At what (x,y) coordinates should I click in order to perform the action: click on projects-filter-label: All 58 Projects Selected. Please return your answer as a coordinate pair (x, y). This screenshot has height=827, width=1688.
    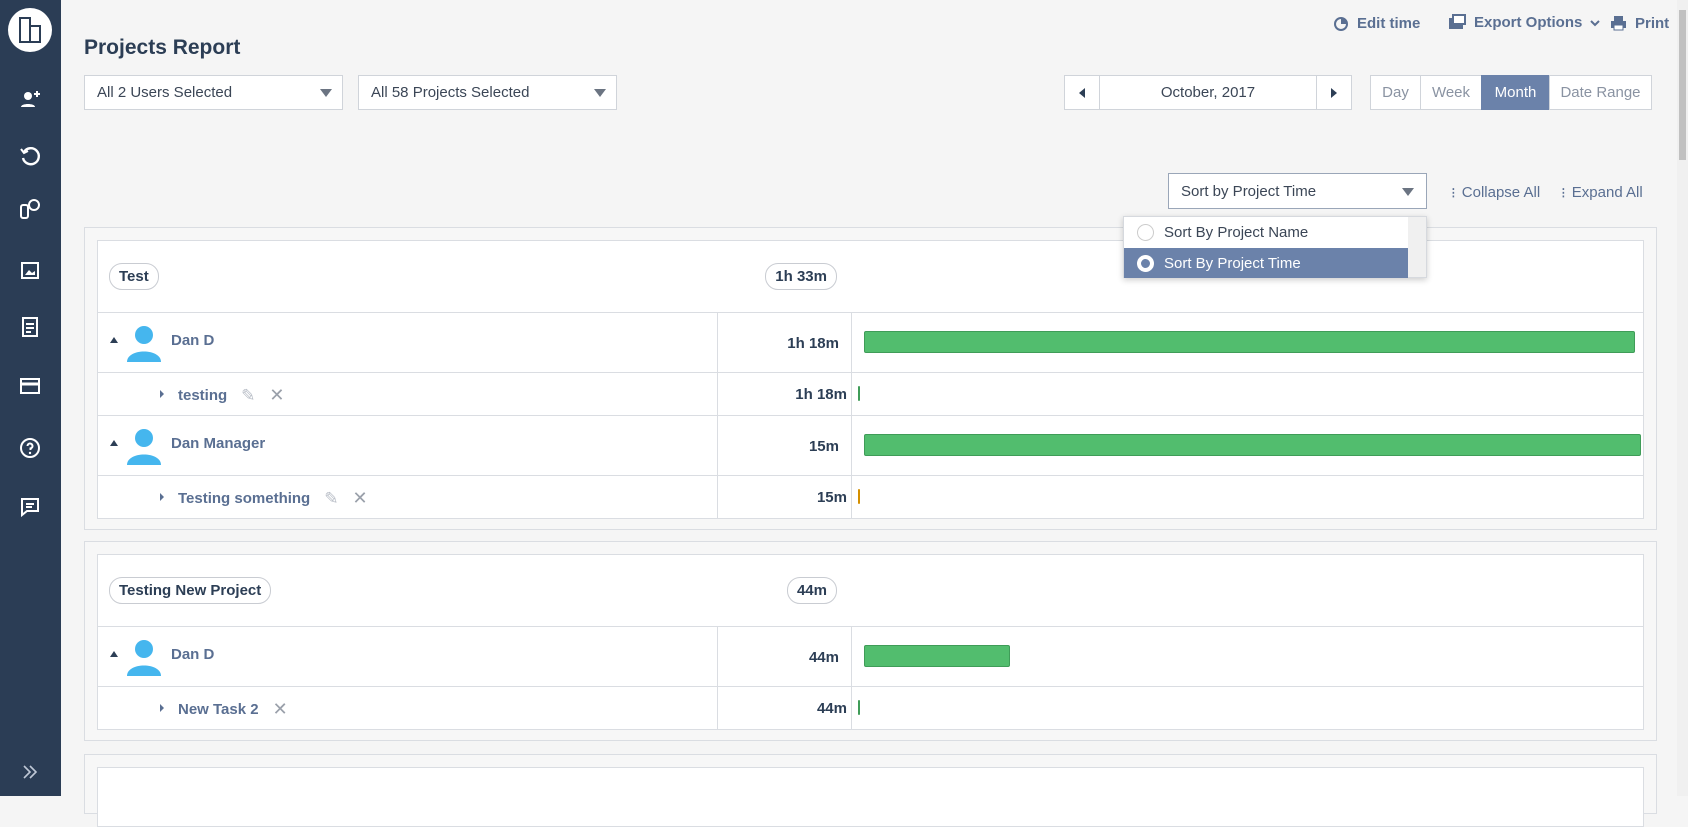
    Looking at the image, I should click on (450, 92).